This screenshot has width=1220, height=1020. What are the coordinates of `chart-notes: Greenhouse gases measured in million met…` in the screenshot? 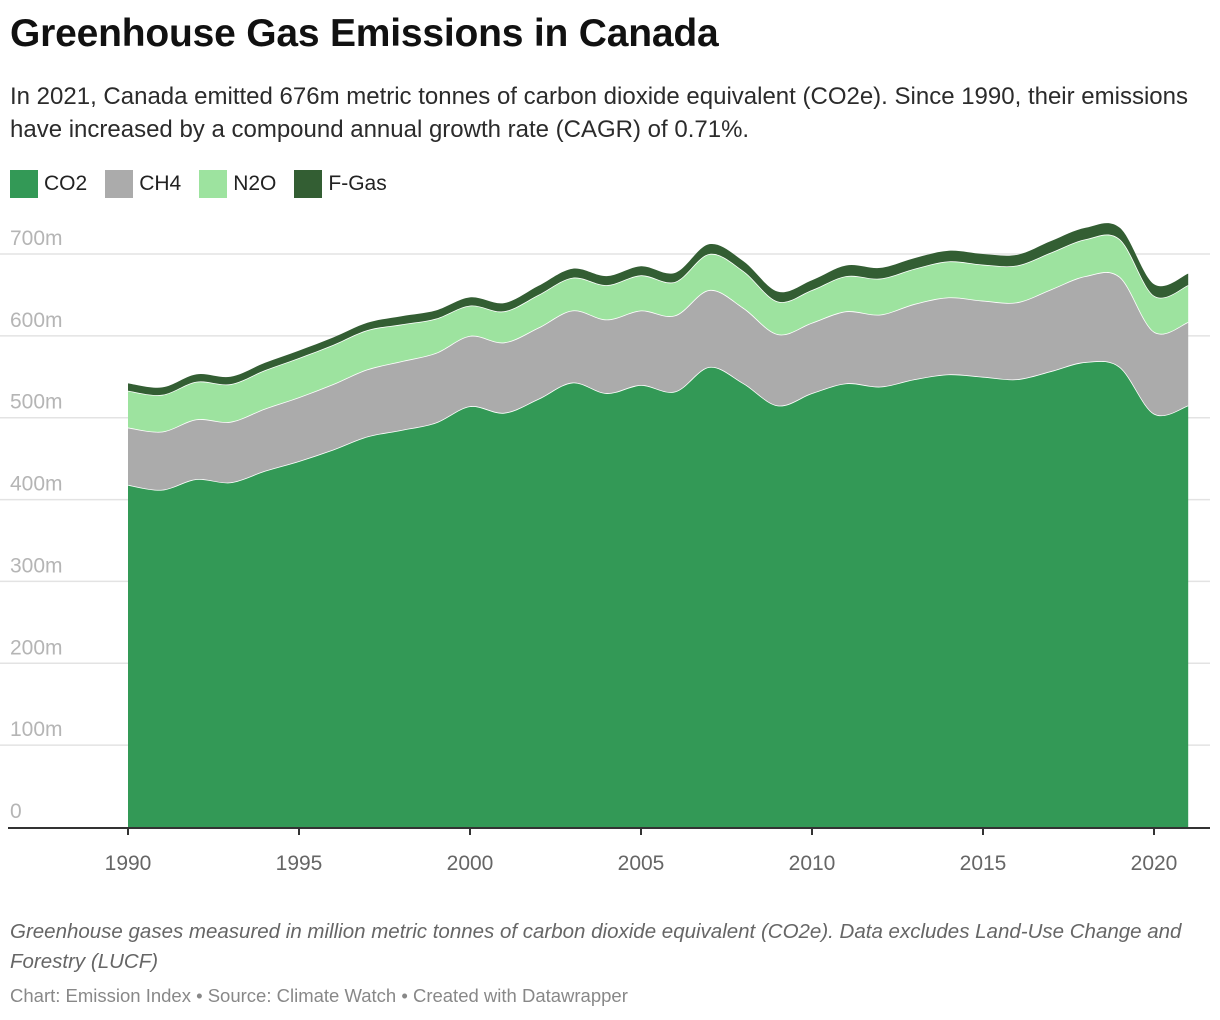 It's located at (596, 946).